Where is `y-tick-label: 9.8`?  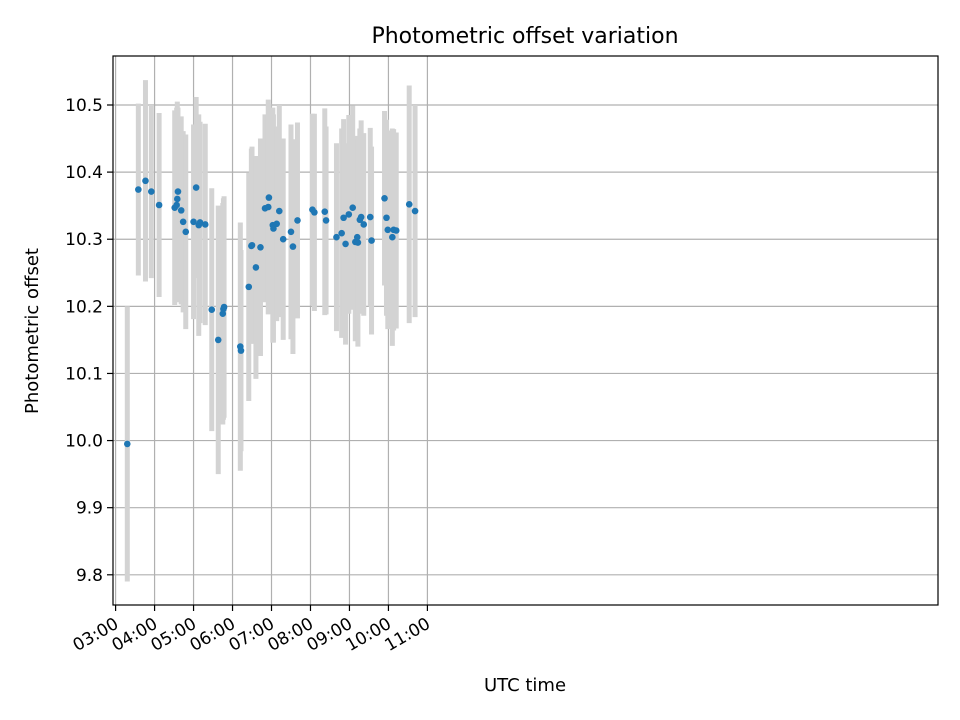
y-tick-label: 9.8 is located at coordinates (89, 576).